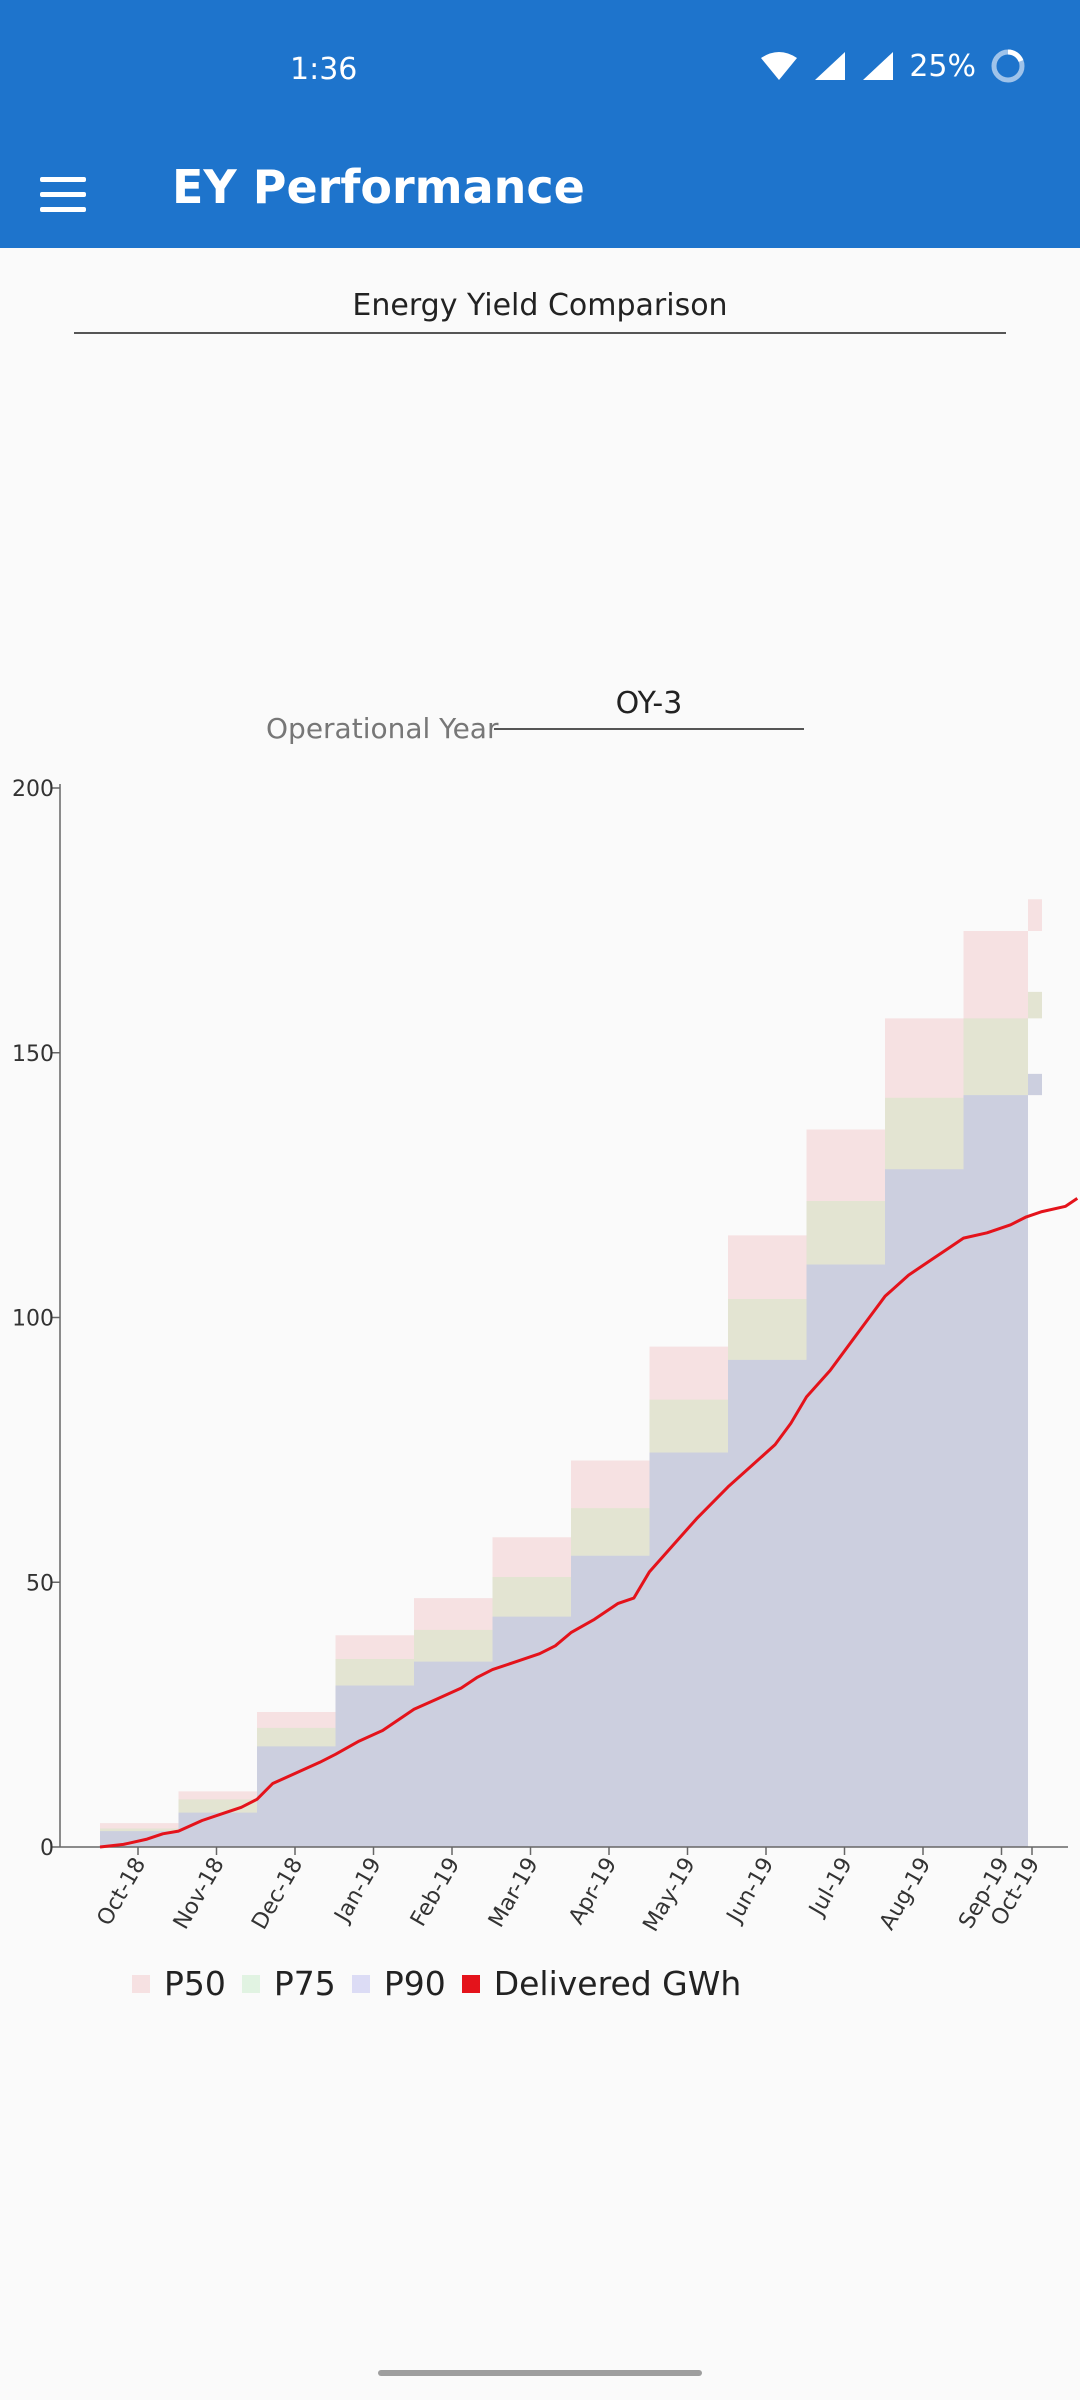 Image resolution: width=1080 pixels, height=2400 pixels. I want to click on legend-swatch-p50, so click(141, 1983).